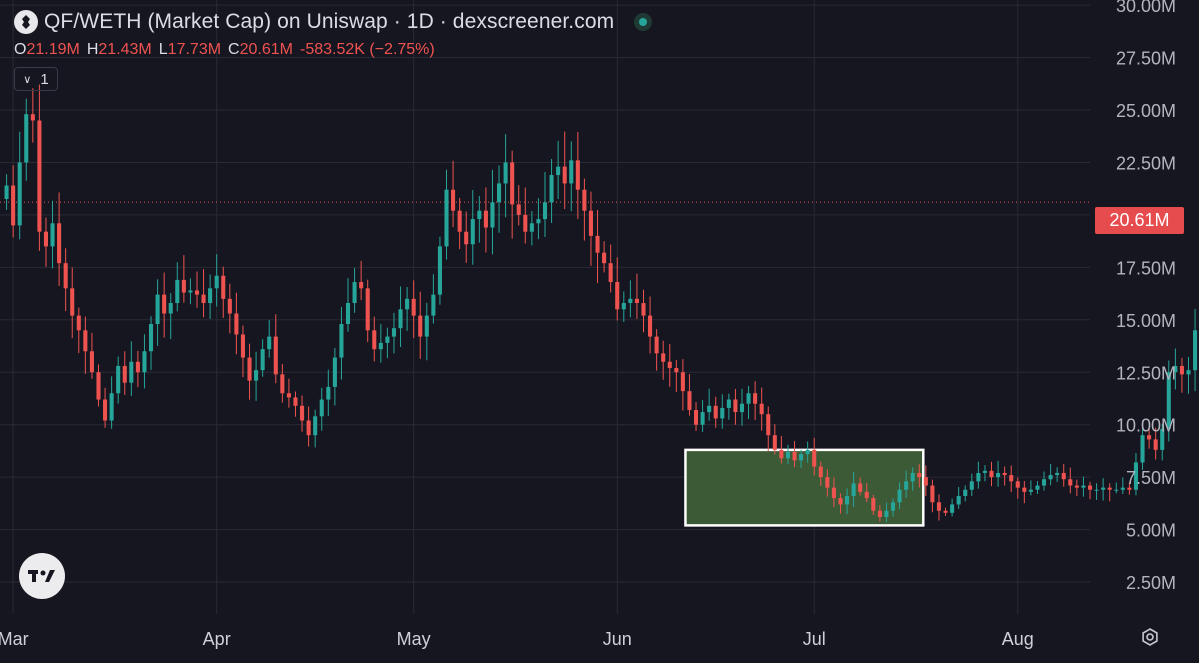 This screenshot has height=663, width=1199. What do you see at coordinates (367, 49) in the screenshot?
I see `change-value: -583.52K (−2.75%)` at bounding box center [367, 49].